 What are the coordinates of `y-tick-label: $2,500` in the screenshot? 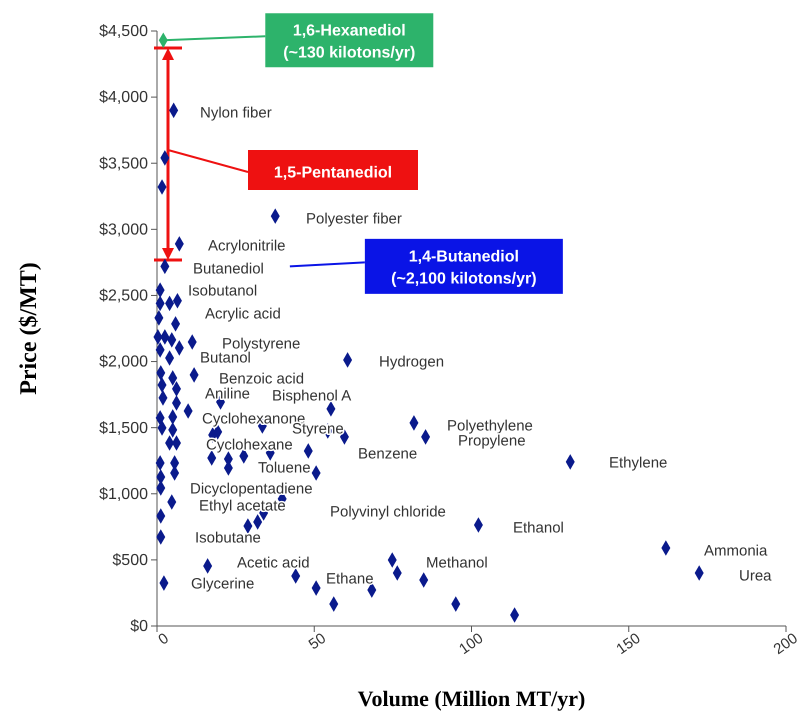 It's located at (123, 296).